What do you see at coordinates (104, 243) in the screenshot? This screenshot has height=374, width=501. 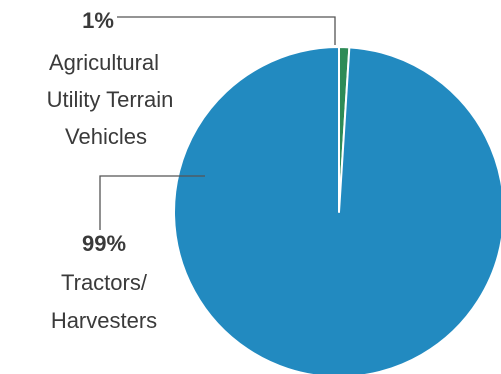 I see `slice-value-label-tractors: 99%` at bounding box center [104, 243].